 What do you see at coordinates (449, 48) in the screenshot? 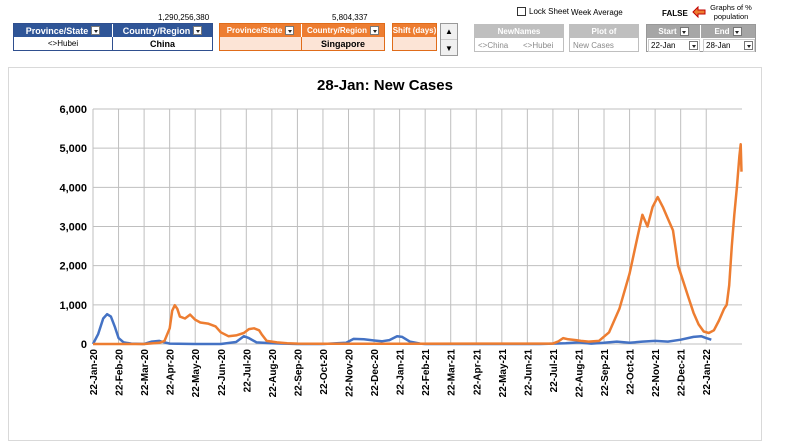
I see `spin-down-icon: ▼` at bounding box center [449, 48].